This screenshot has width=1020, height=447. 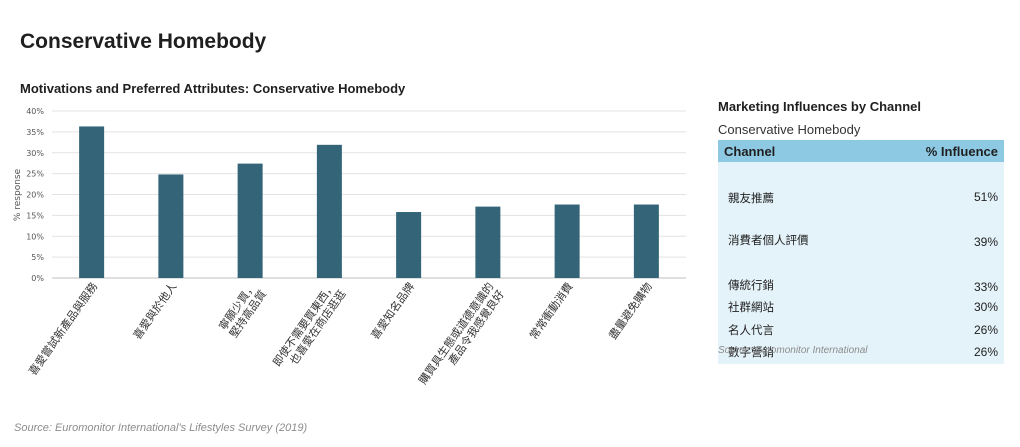 What do you see at coordinates (35, 132) in the screenshot?
I see `y-tick-label: 35%` at bounding box center [35, 132].